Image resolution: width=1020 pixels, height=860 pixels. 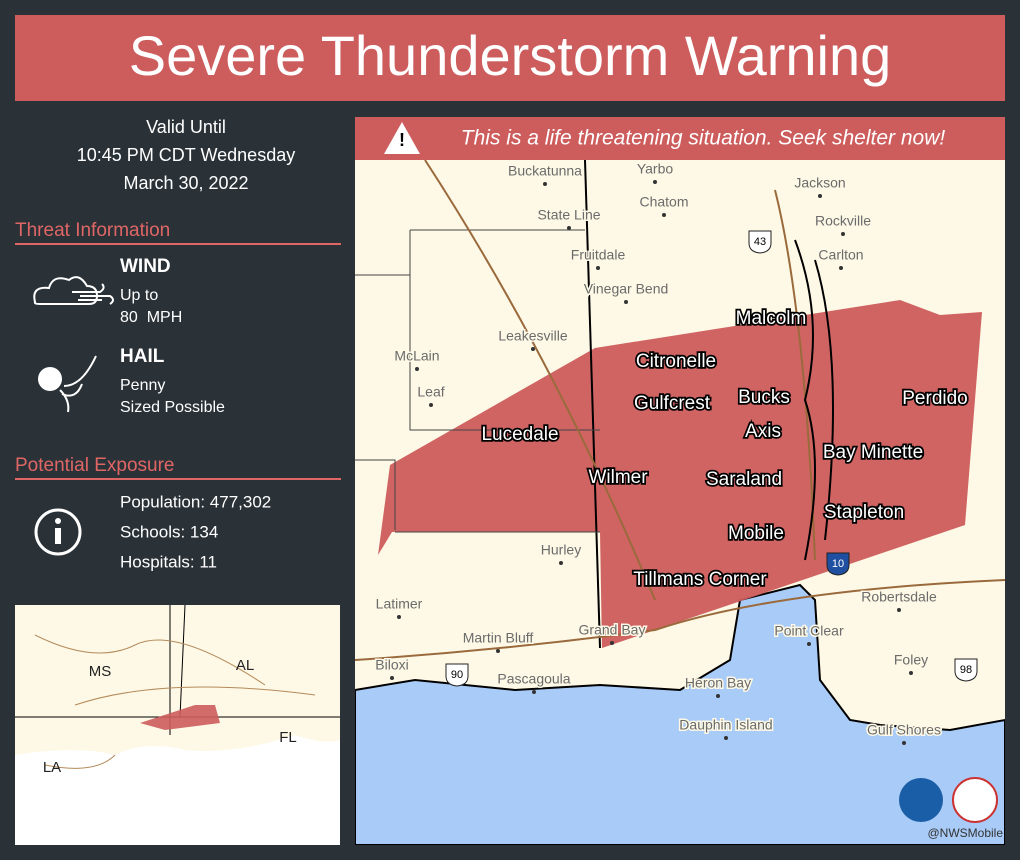 I want to click on place-label: Citronelle, so click(x=676, y=361).